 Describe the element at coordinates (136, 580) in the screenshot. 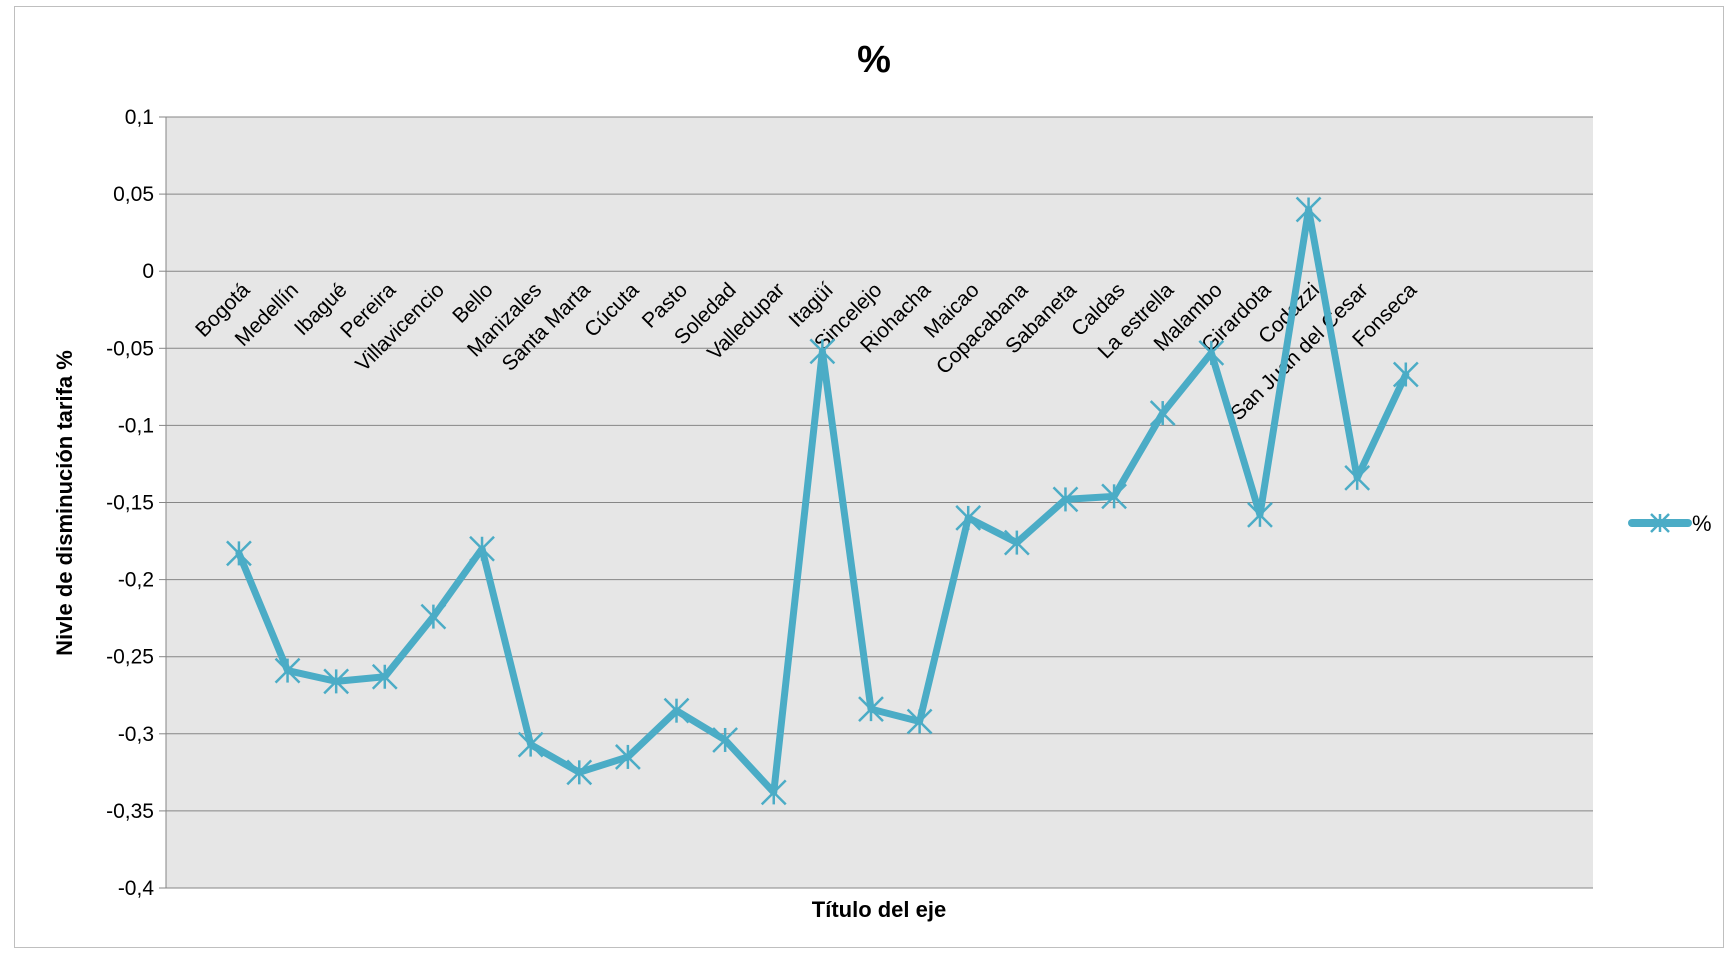

I see `y-tick-label: -0,2` at that location.